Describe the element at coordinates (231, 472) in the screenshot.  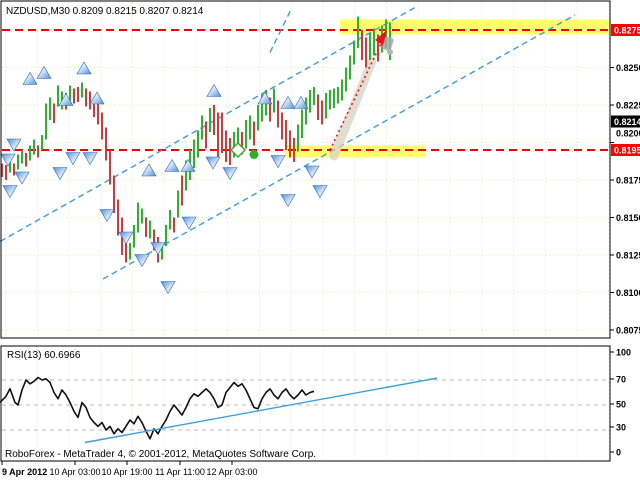
I see `time-axis-label: 12 Apr 03:00` at that location.